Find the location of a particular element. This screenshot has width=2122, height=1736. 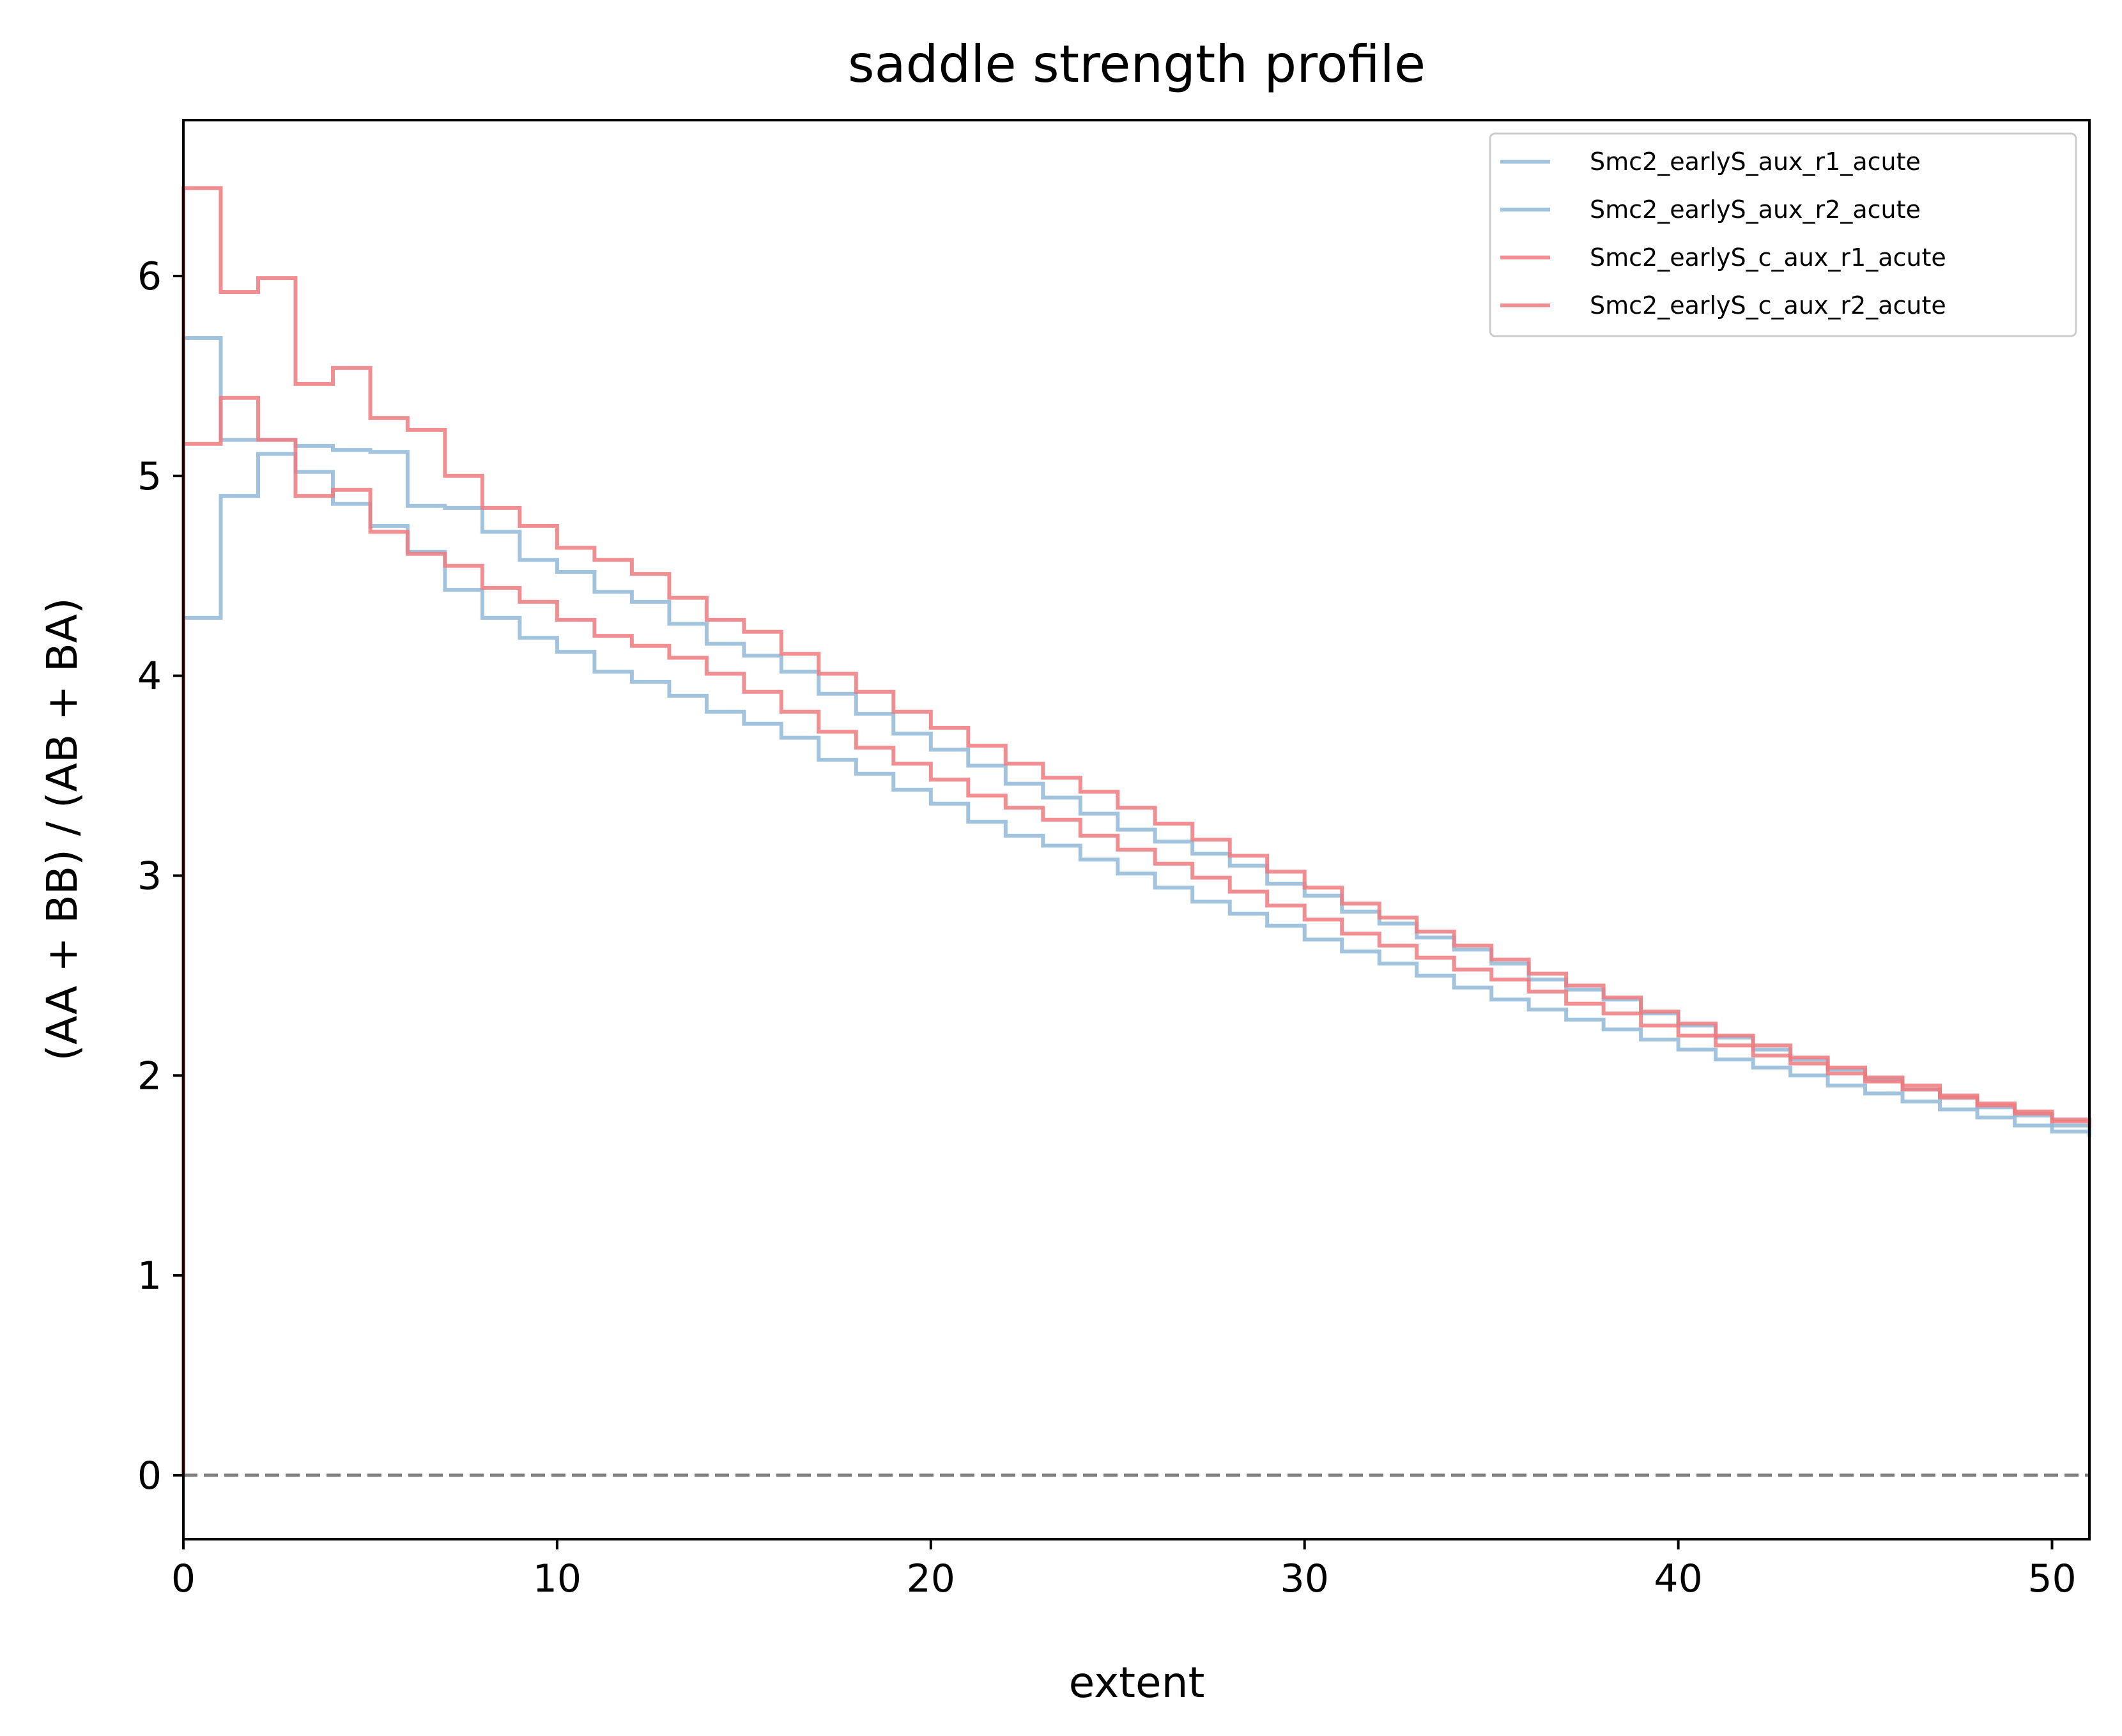

legend-label: Smc2_earlyS_aux_r2_acute is located at coordinates (1755, 210).